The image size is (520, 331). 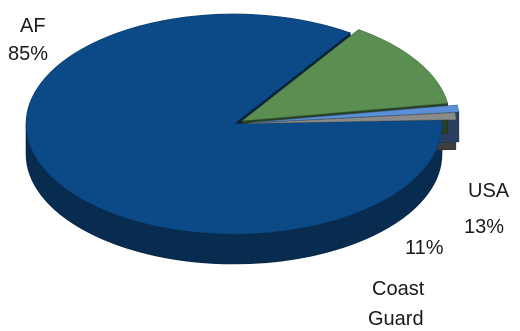 I want to click on slice-label-af: AF, so click(x=33, y=26).